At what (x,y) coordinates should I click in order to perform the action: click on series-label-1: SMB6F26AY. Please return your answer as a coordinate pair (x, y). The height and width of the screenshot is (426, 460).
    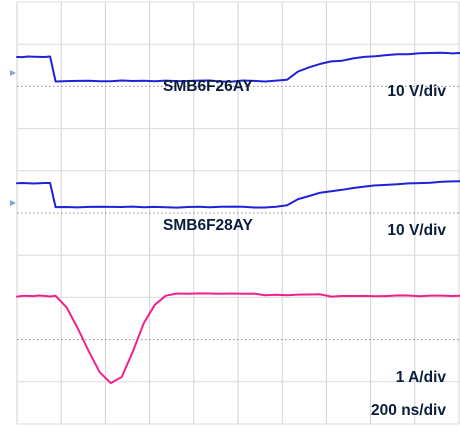
    Looking at the image, I should click on (208, 86).